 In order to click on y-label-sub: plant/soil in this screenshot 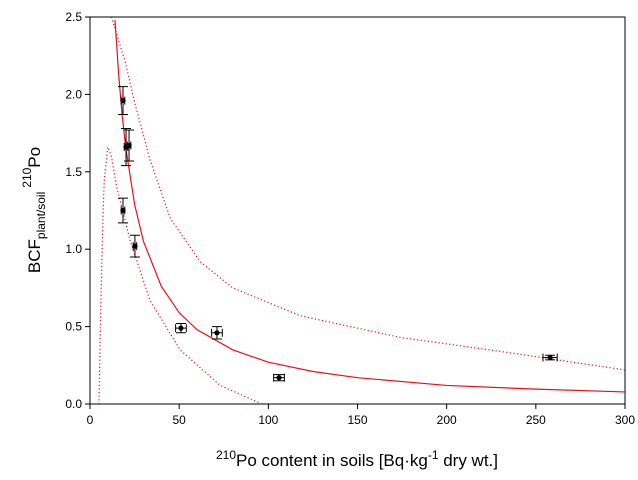, I will do `click(41, 215)`.